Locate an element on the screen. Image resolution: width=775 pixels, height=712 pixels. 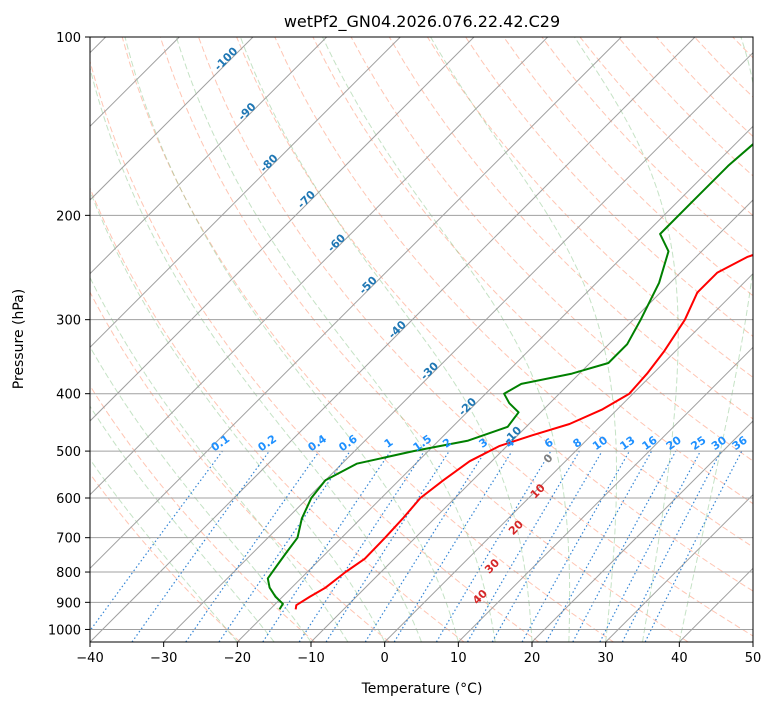
y-tick-label: 500 is located at coordinates (68, 452).